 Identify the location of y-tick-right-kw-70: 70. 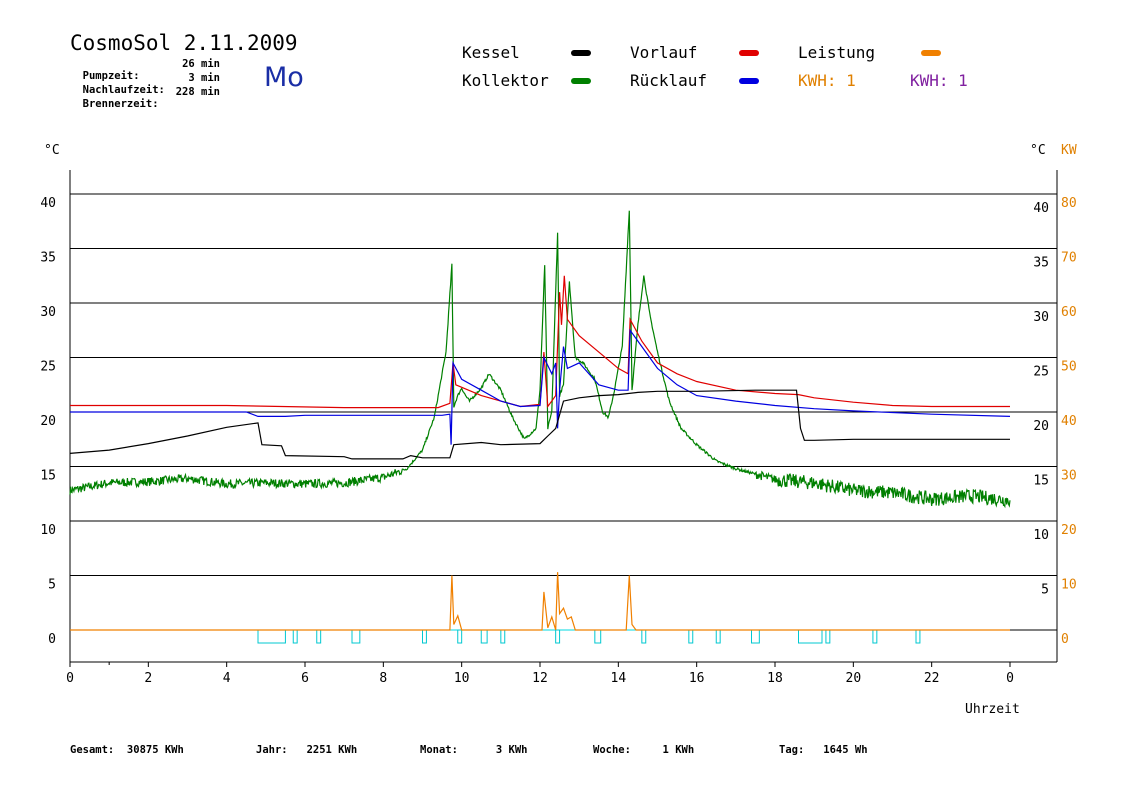
(1069, 258).